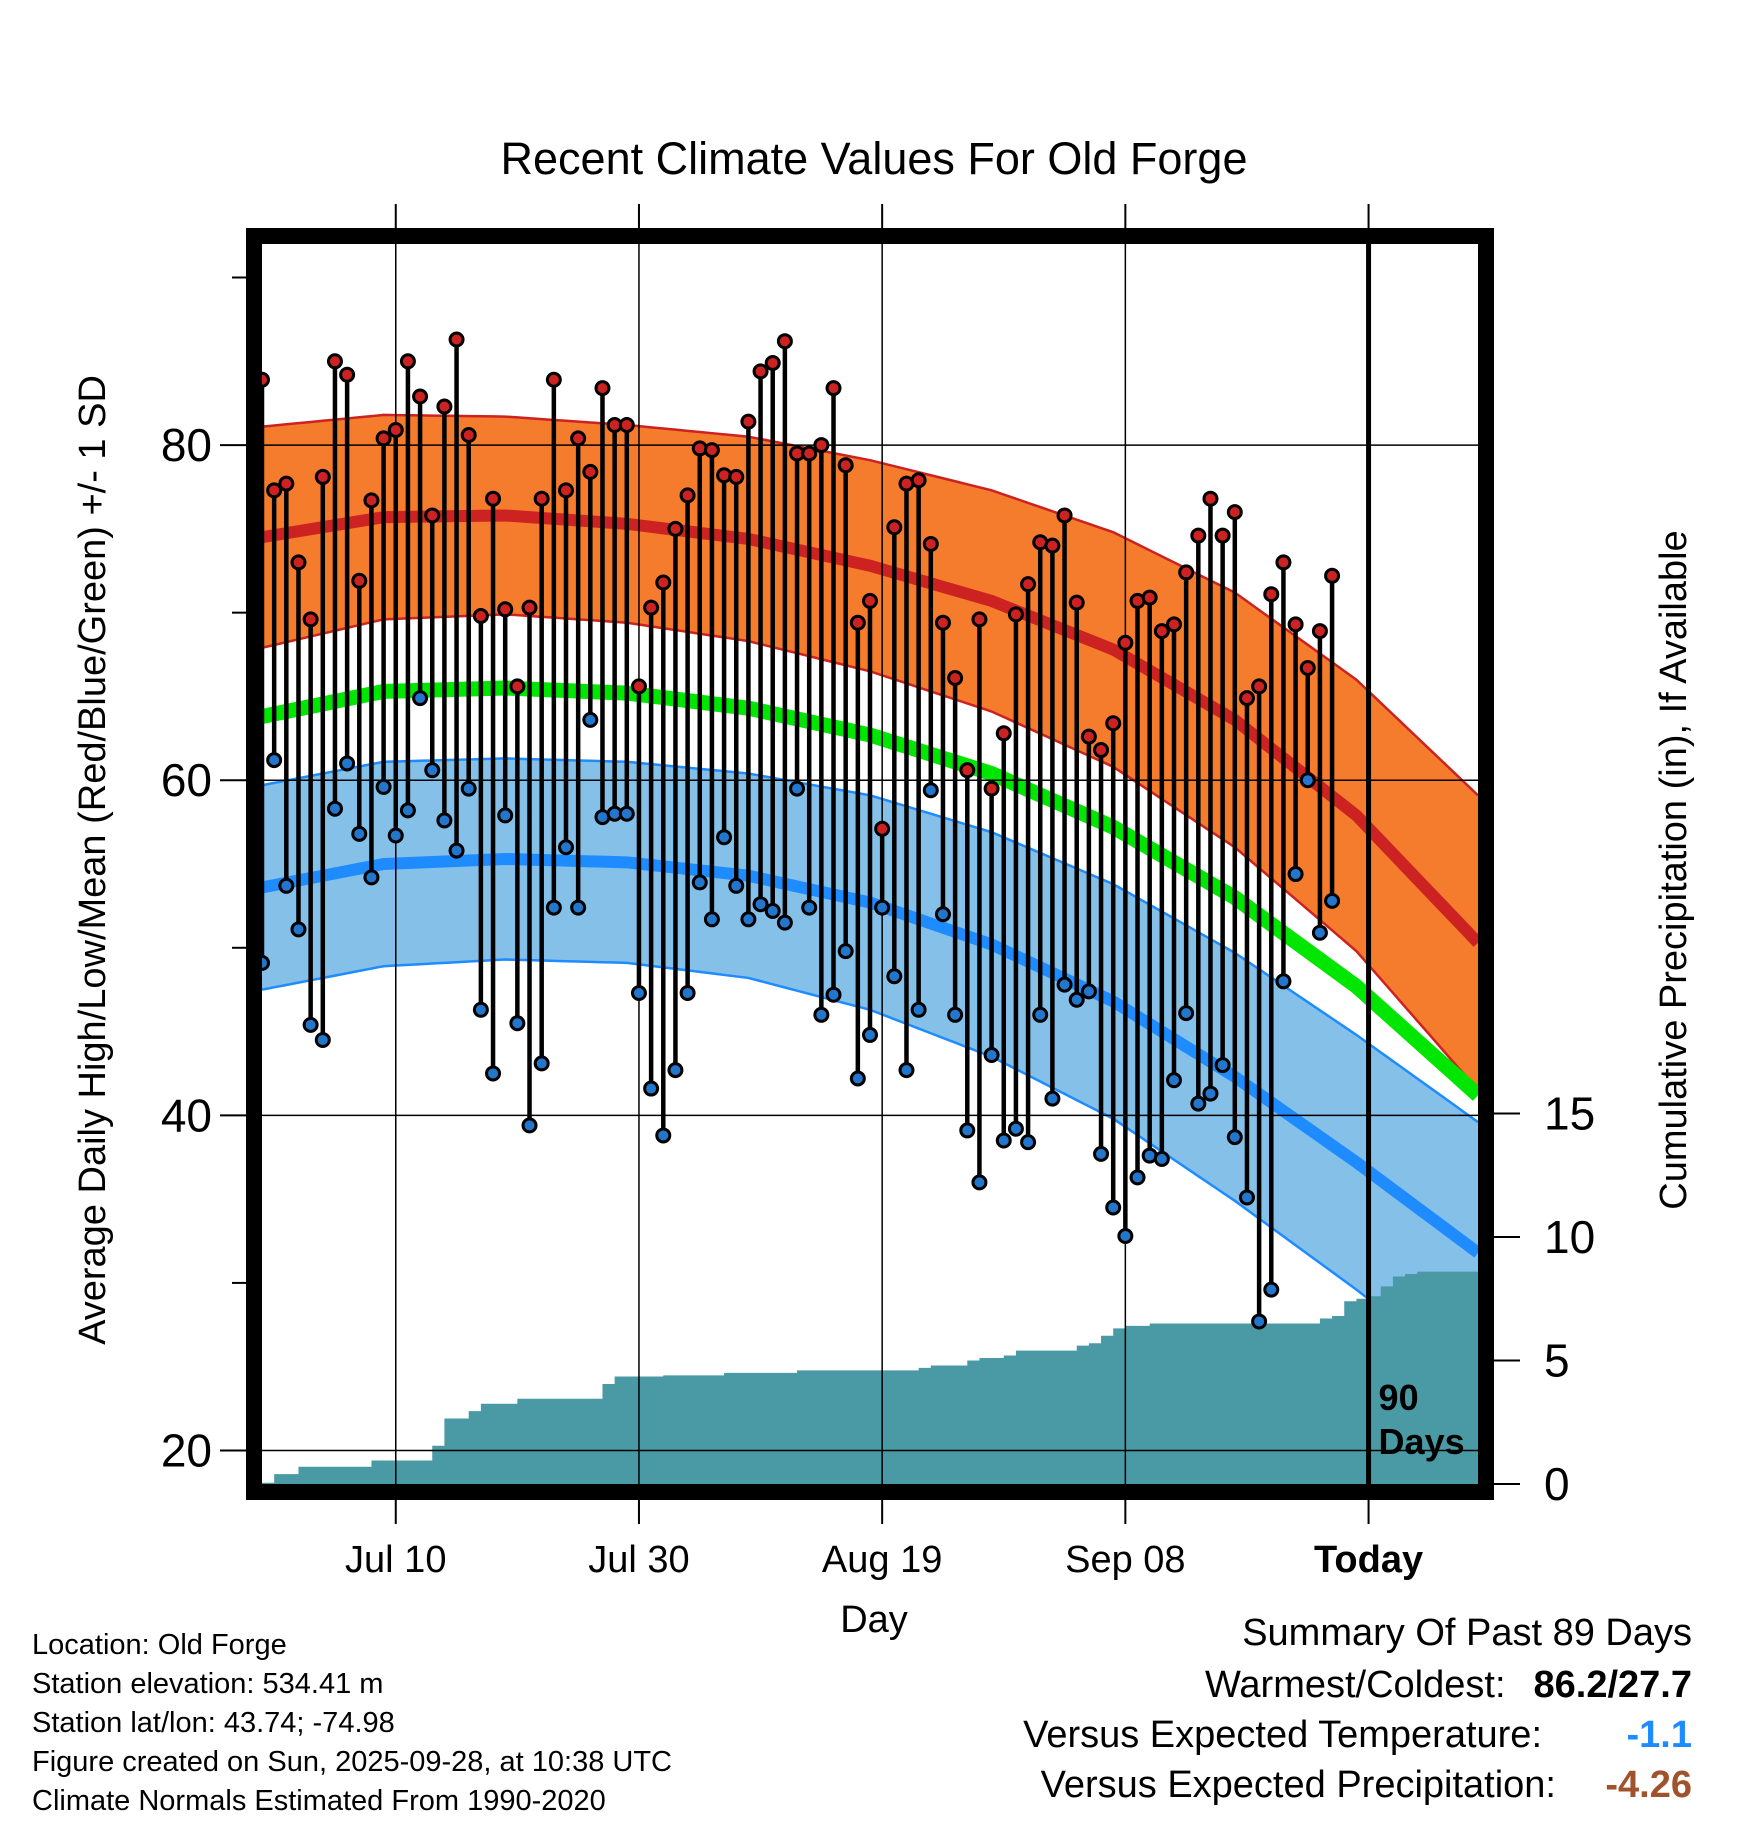 Image resolution: width=1748 pixels, height=1828 pixels. I want to click on y-tick-label: 20, so click(186, 1450).